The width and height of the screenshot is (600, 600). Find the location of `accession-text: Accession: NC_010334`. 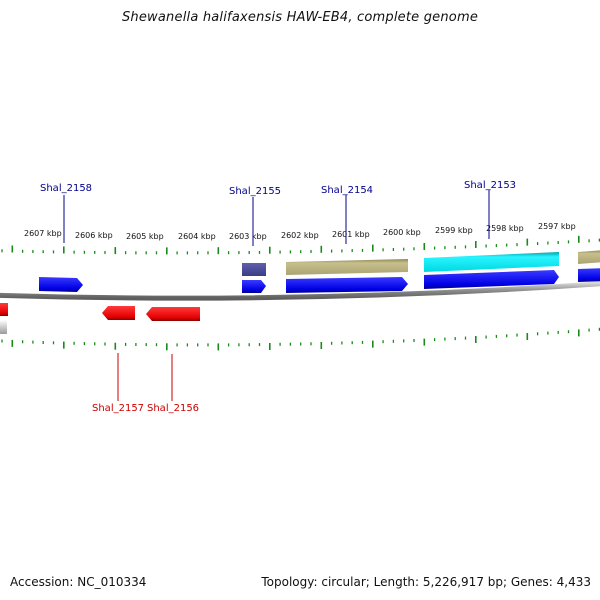

accession-text: Accession: NC_010334 is located at coordinates (78, 582).